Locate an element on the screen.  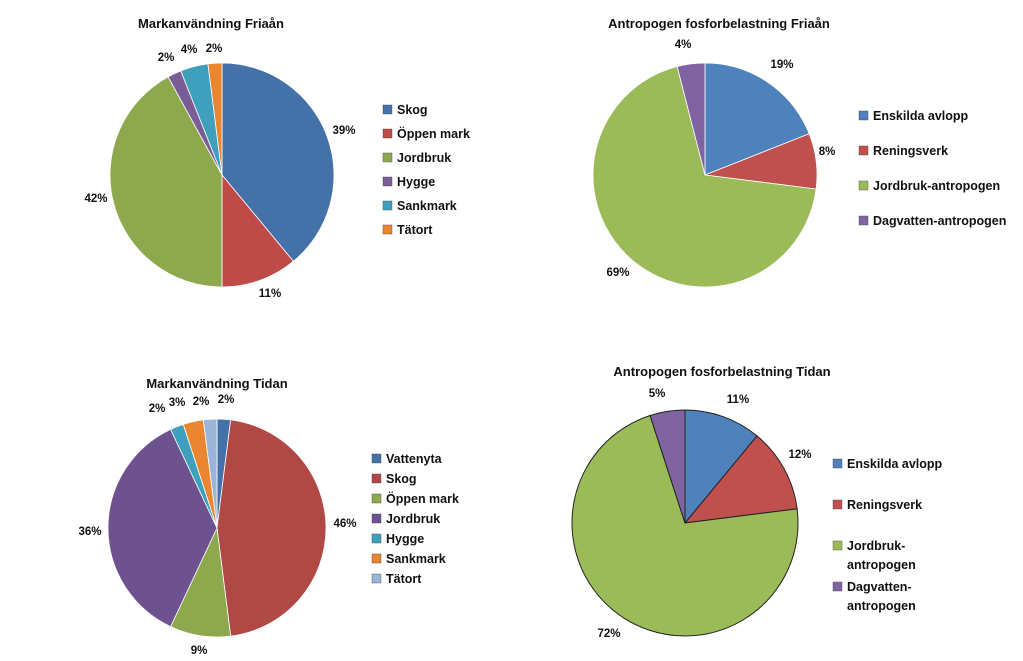
legend-entry: Dagvatten- is located at coordinates (879, 587).